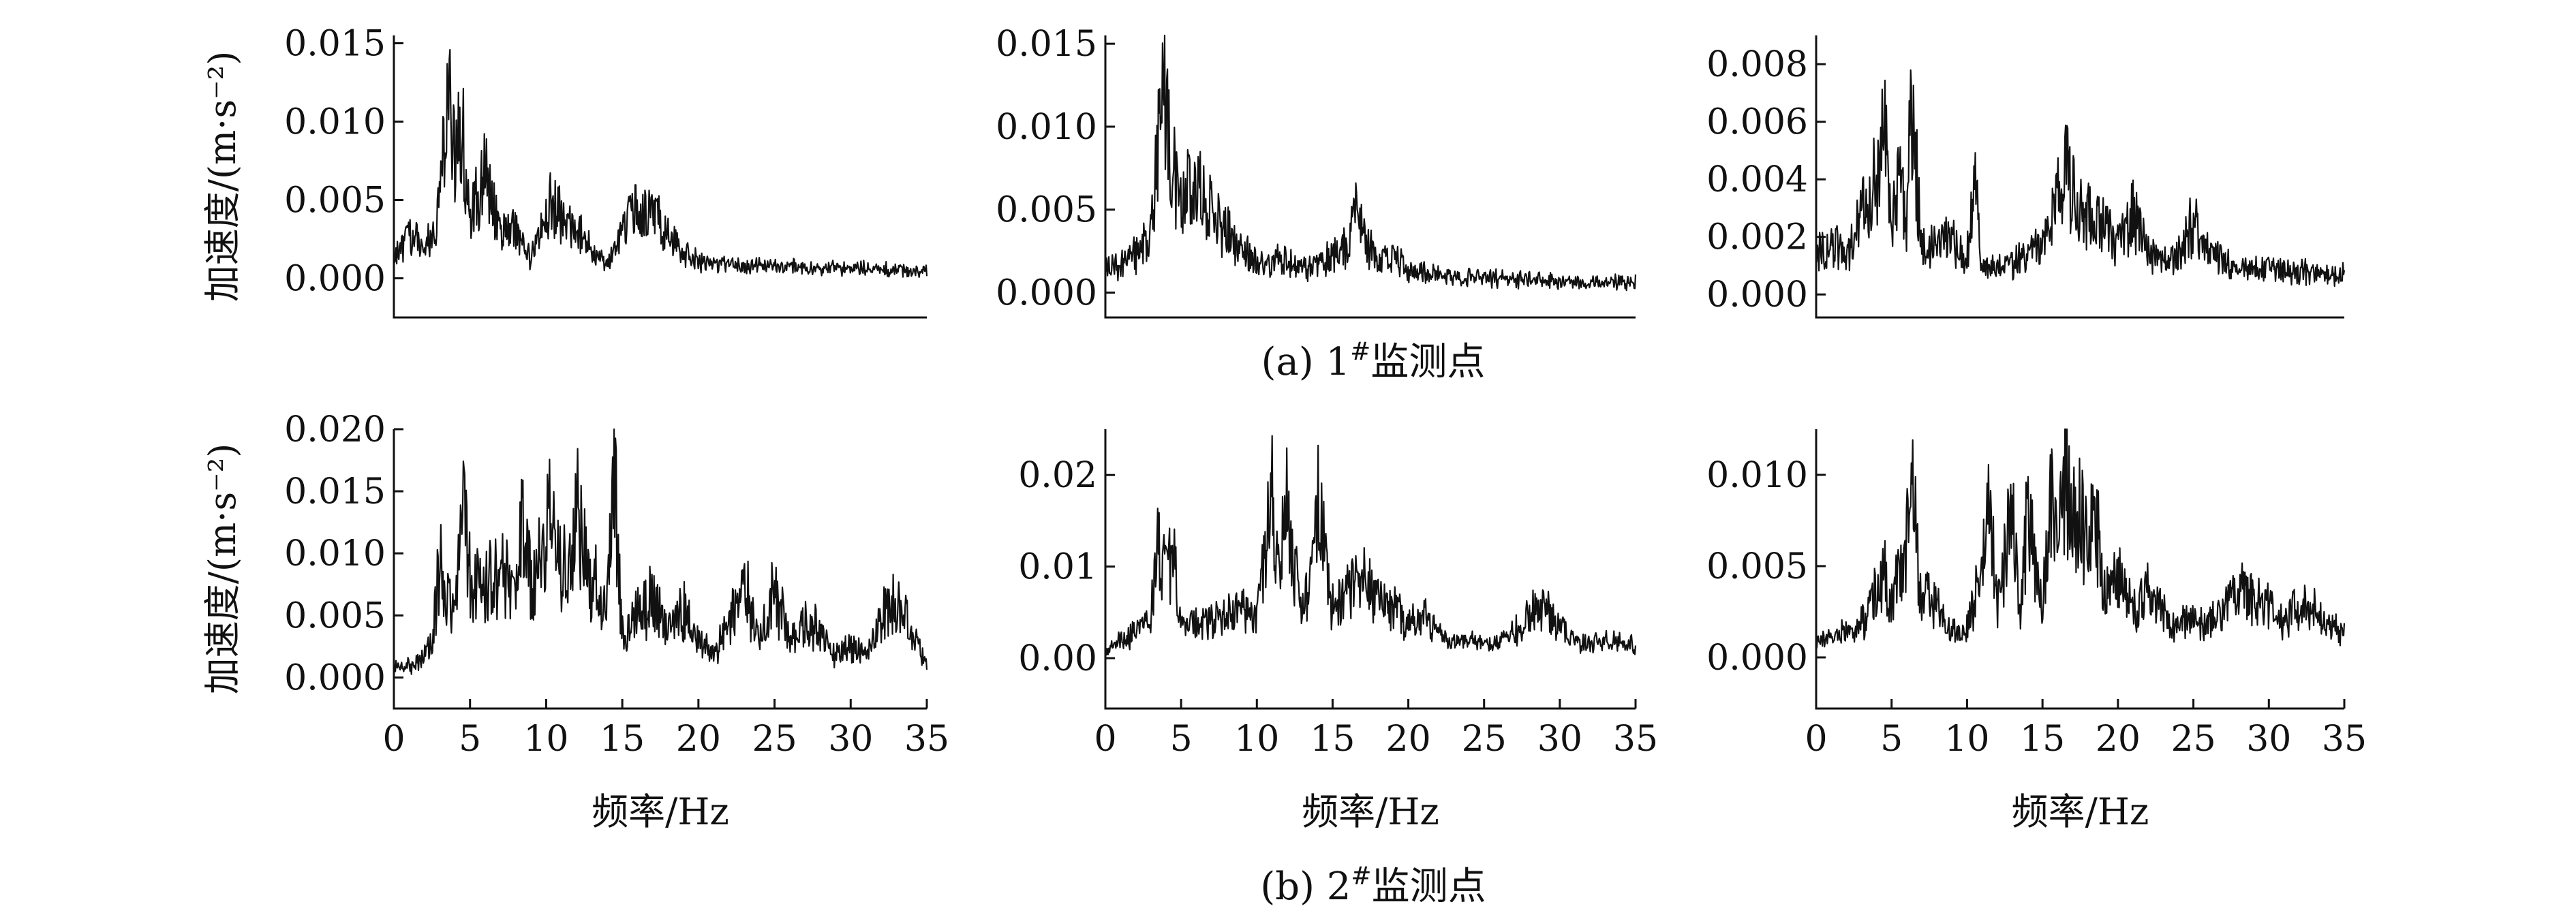  I want to click on row-caption-a: (a) 1#监测点, so click(1373, 361).